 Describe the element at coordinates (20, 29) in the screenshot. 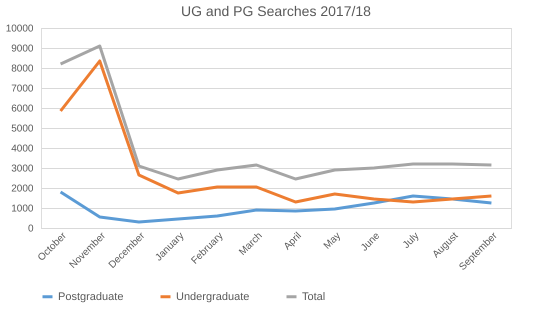

I see `y-tick-label: 10000` at that location.